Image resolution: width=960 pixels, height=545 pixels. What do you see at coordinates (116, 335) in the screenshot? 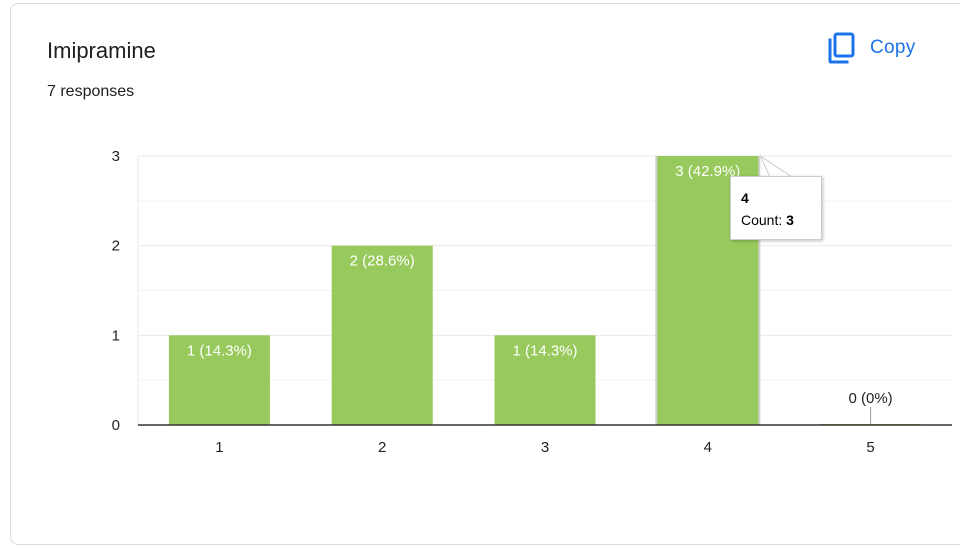
I see `y-tick-label: 1` at bounding box center [116, 335].